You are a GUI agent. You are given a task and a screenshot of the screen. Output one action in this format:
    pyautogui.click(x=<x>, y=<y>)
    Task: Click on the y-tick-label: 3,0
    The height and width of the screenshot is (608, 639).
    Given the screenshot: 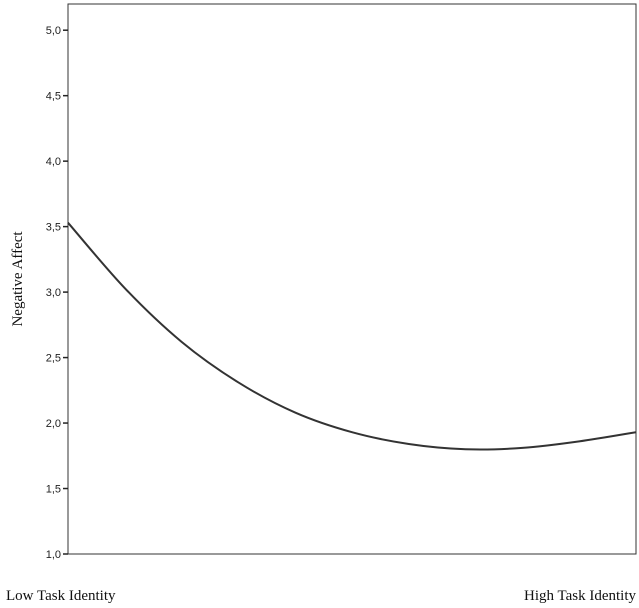 What is the action you would take?
    pyautogui.click(x=53, y=293)
    